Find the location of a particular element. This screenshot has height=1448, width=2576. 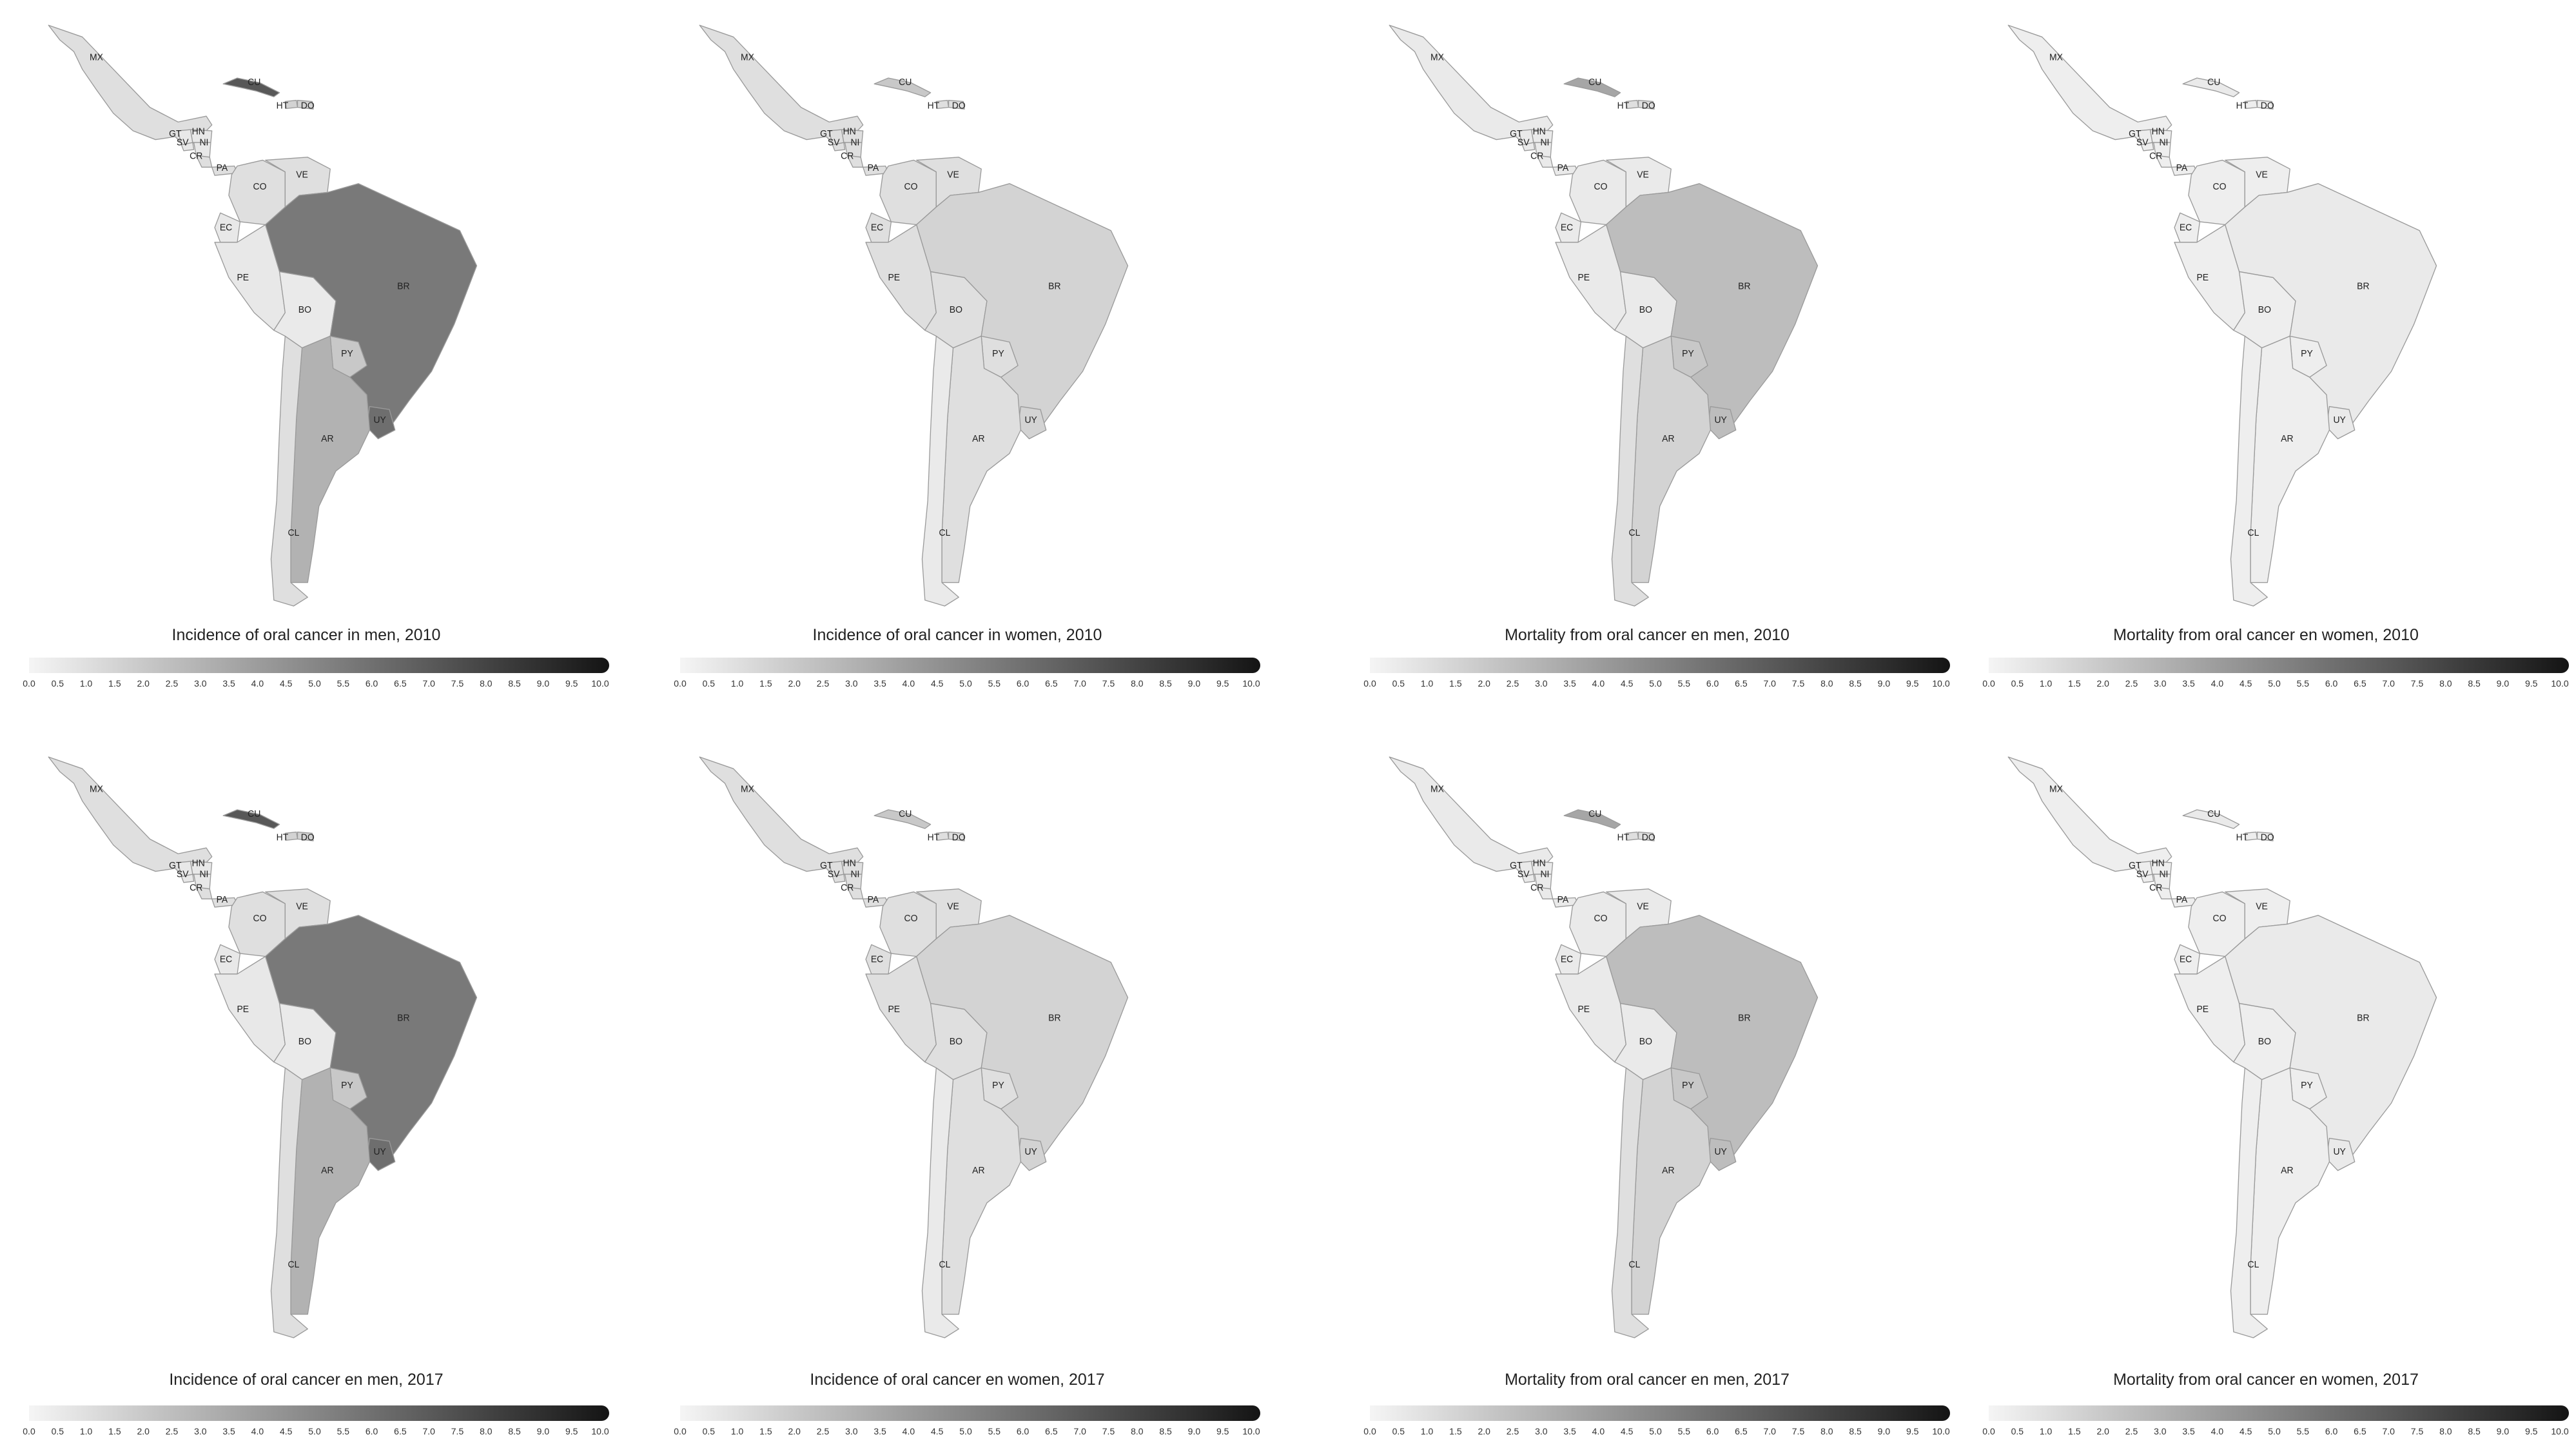

scale-tick-label: 7.5 is located at coordinates (1108, 683).